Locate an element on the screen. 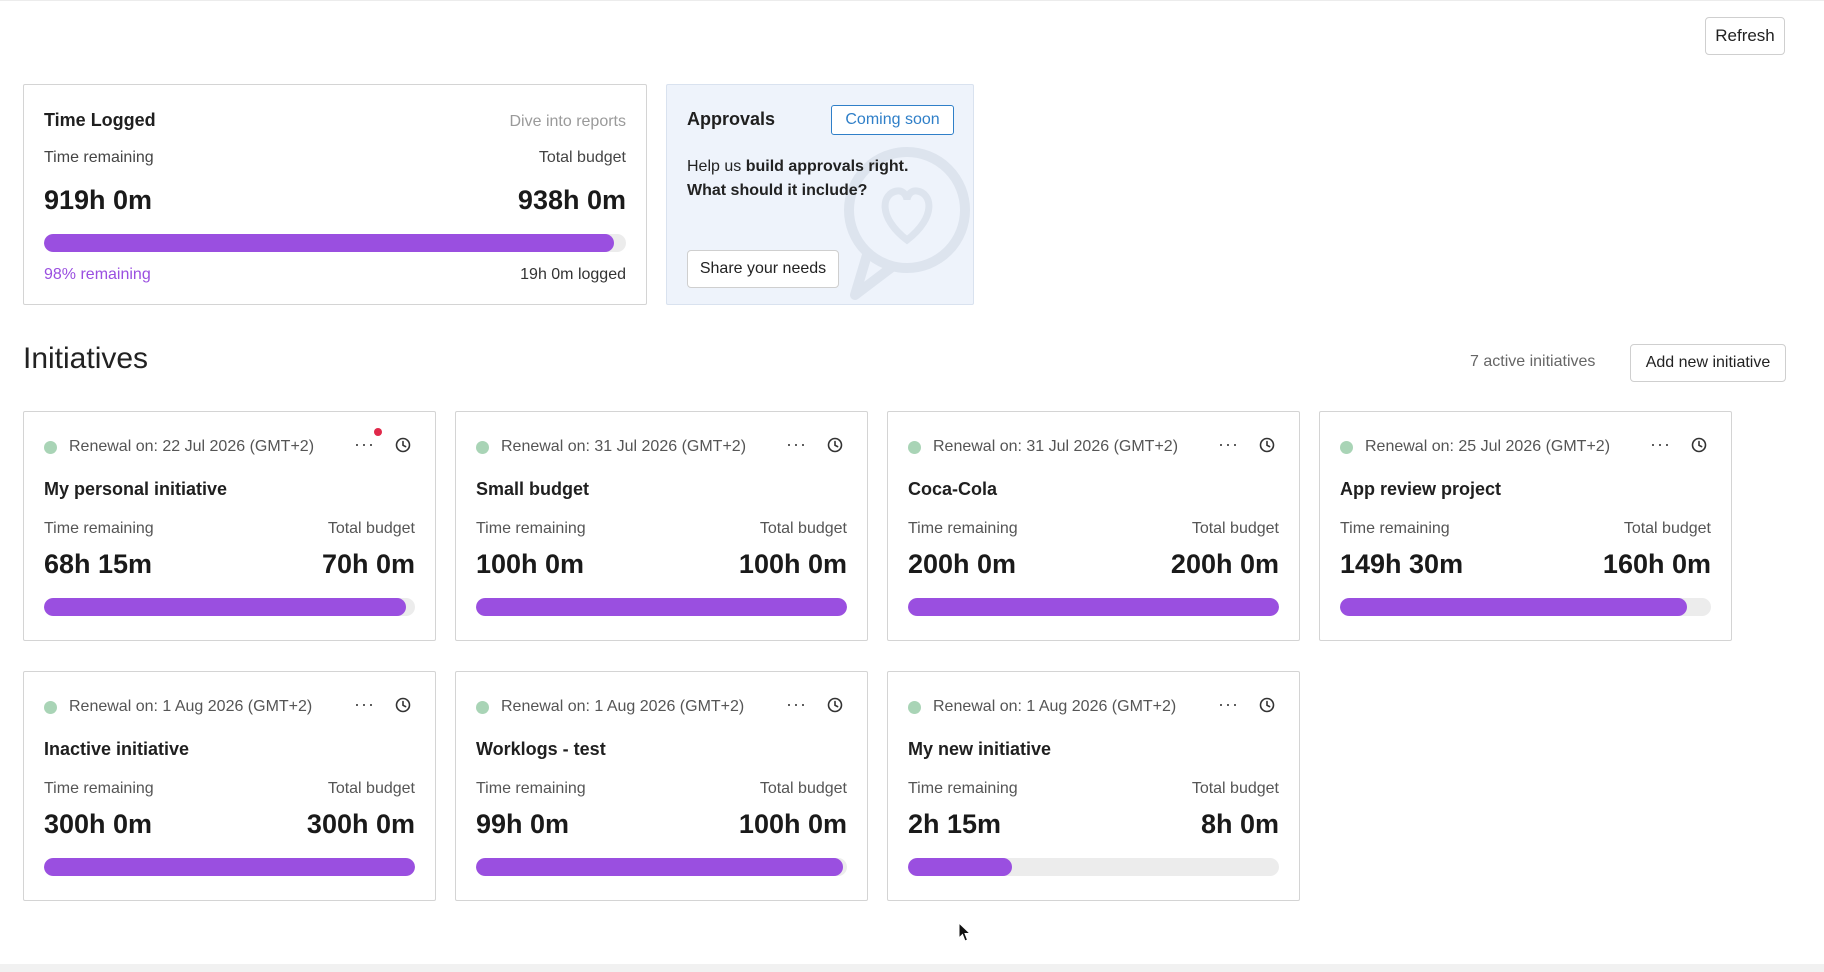  time-logged-progress-fill is located at coordinates (329, 243).